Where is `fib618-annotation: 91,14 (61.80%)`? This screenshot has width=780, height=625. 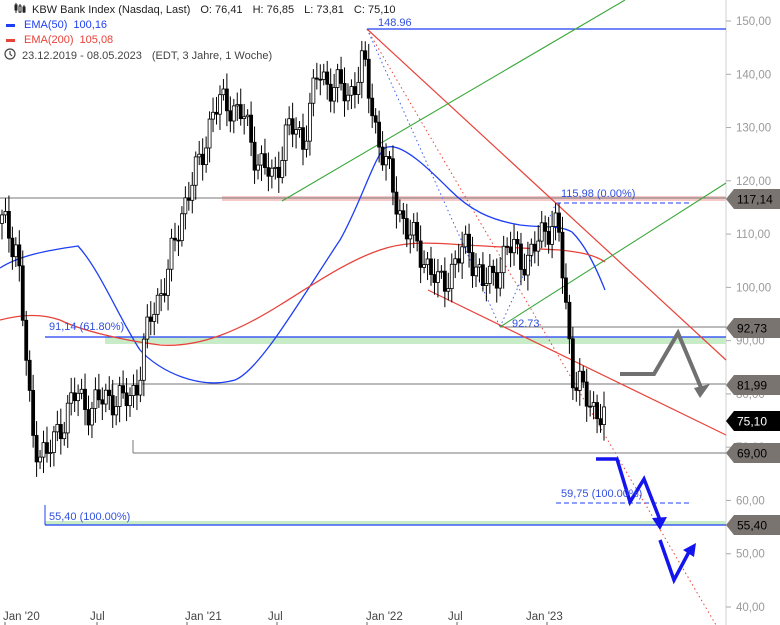 fib618-annotation: 91,14 (61.80%) is located at coordinates (86, 327).